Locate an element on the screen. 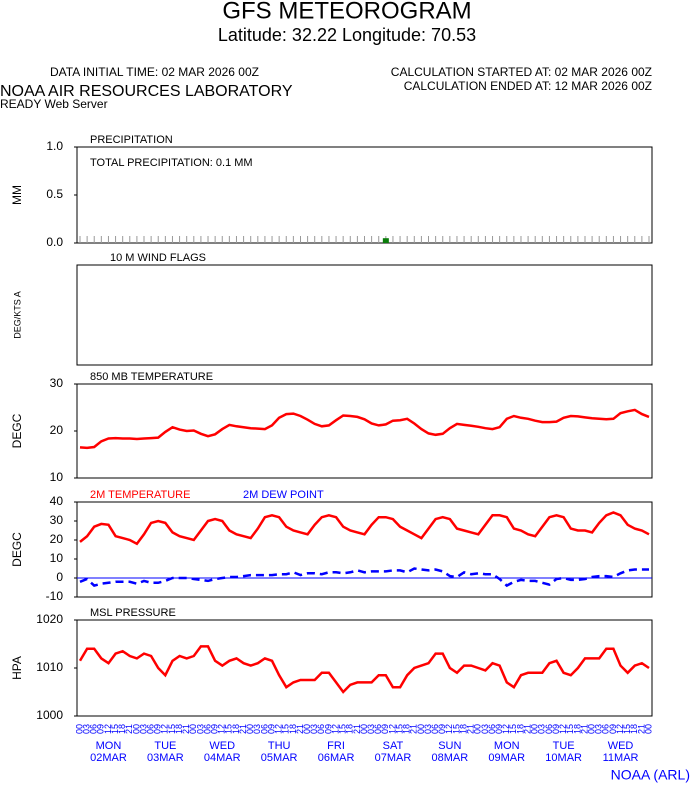  precip-bar is located at coordinates (385, 240).